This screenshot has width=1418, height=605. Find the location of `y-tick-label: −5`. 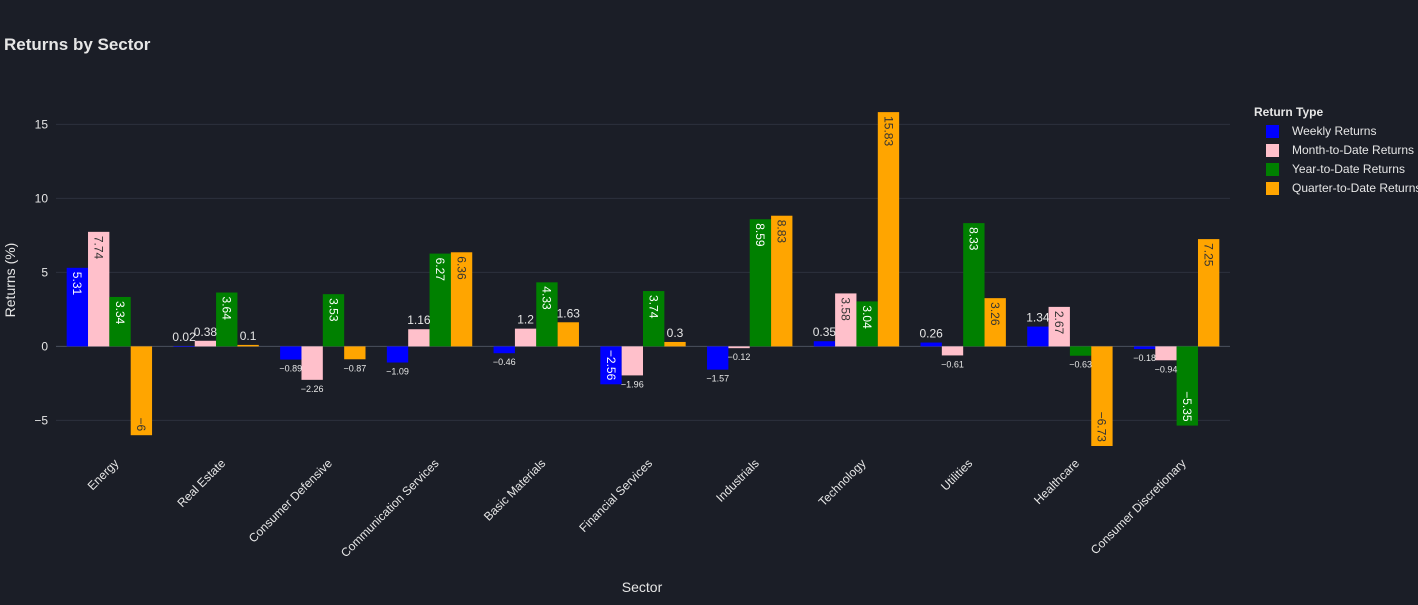

y-tick-label: −5 is located at coordinates (41, 420).